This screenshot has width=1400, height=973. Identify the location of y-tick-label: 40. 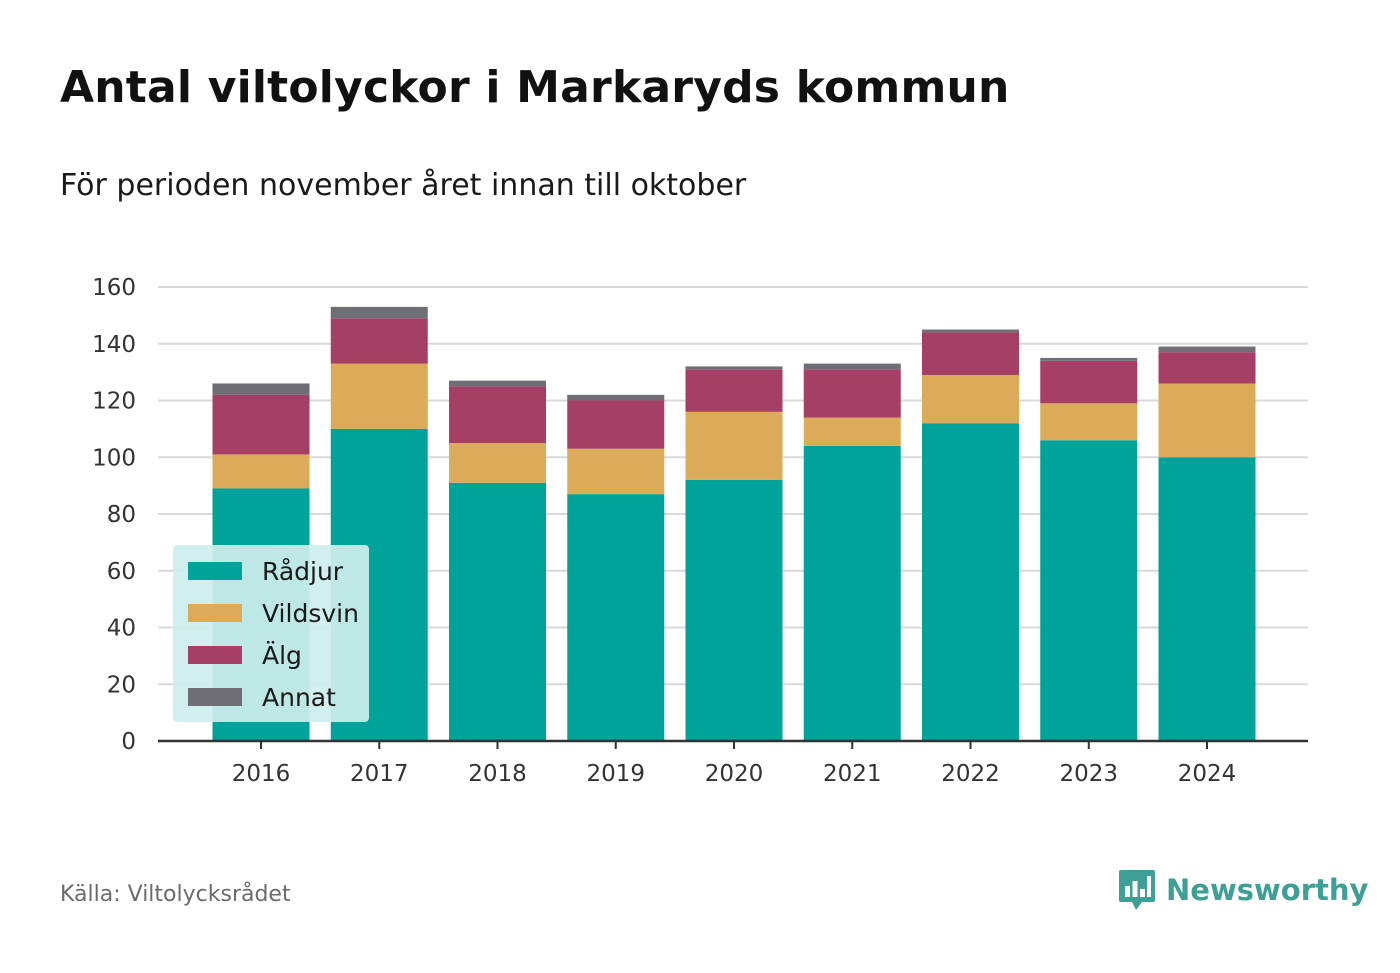
(121, 629).